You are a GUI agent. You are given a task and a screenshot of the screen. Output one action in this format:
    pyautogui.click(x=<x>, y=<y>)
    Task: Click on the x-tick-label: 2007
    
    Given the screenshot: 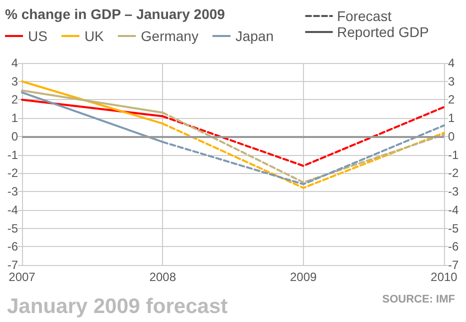 What is the action you would take?
    pyautogui.click(x=22, y=277)
    